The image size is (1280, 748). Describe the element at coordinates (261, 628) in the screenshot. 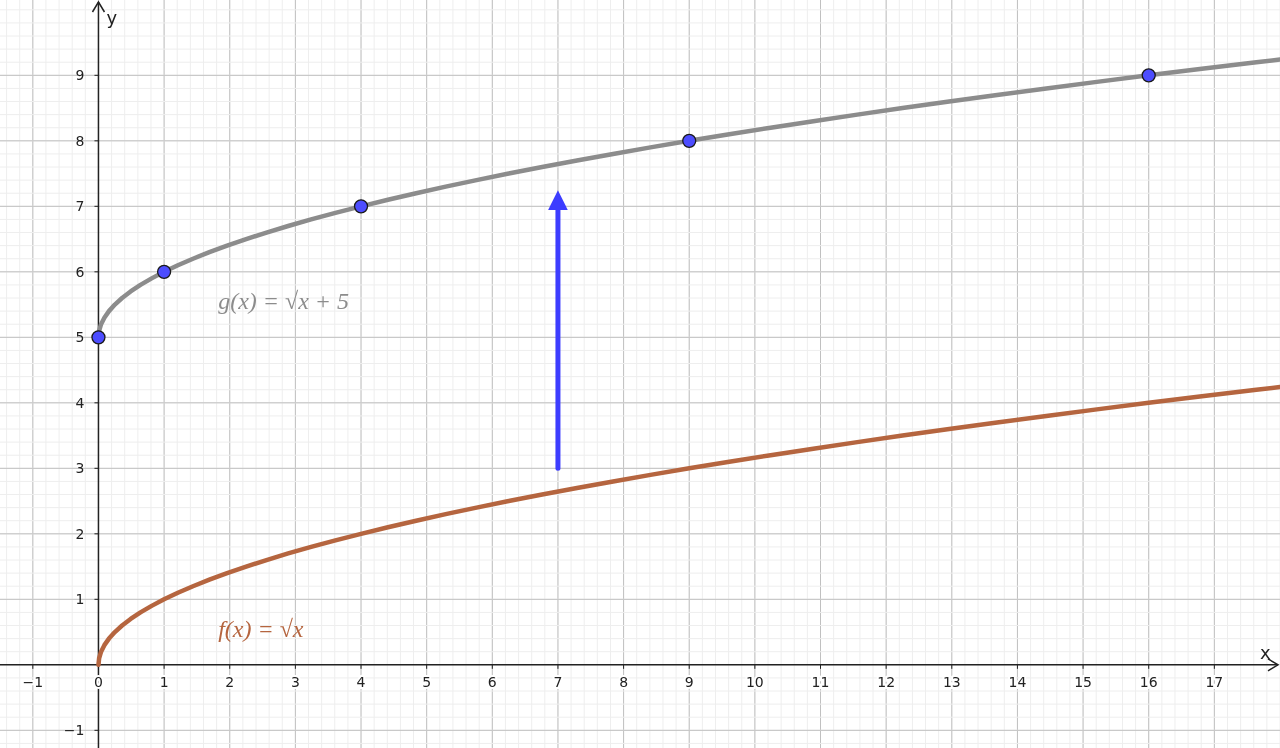

I see `series-label: f(x) = √x` at that location.